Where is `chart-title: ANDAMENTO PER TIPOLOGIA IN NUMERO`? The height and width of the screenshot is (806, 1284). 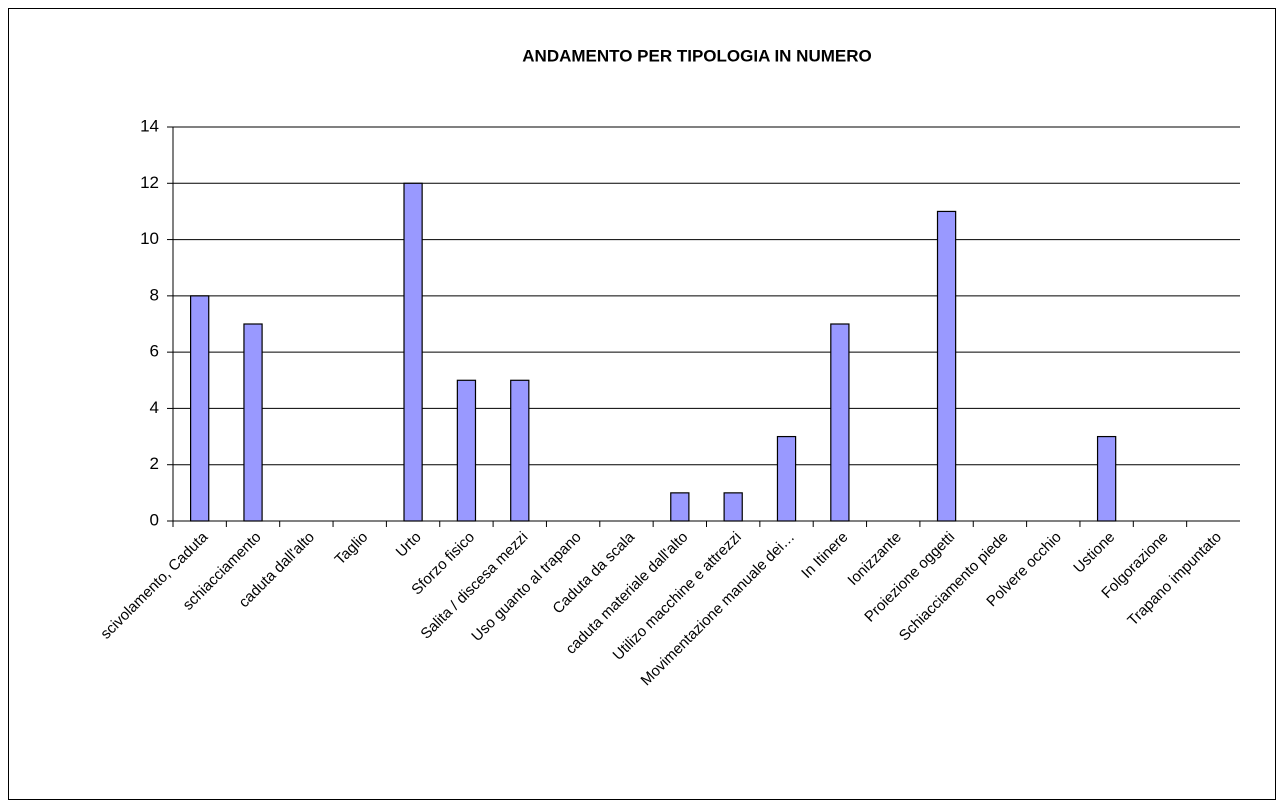 chart-title: ANDAMENTO PER TIPOLOGIA IN NUMERO is located at coordinates (696, 55).